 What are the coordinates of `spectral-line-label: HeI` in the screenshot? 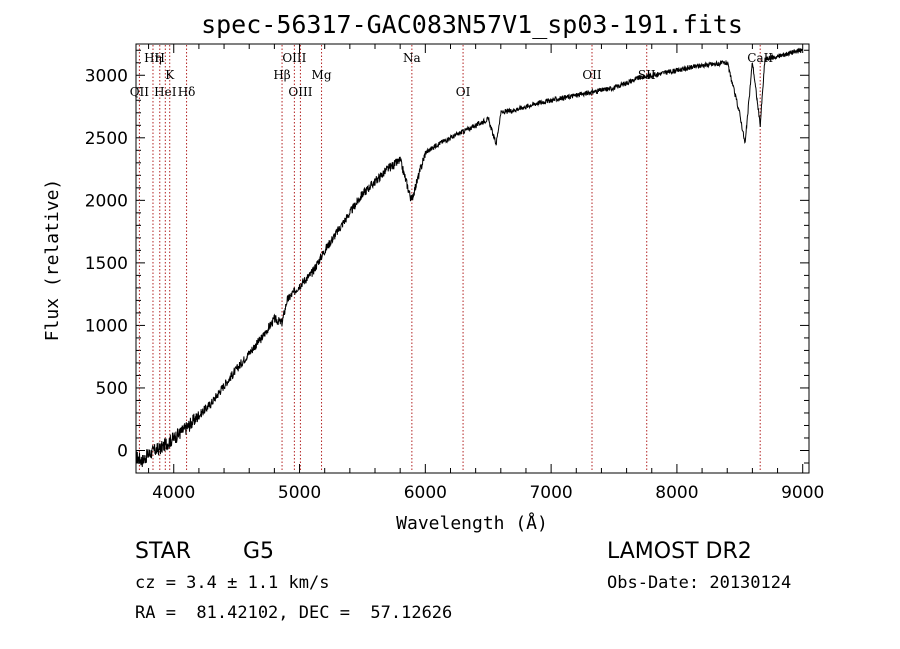 It's located at (165, 92).